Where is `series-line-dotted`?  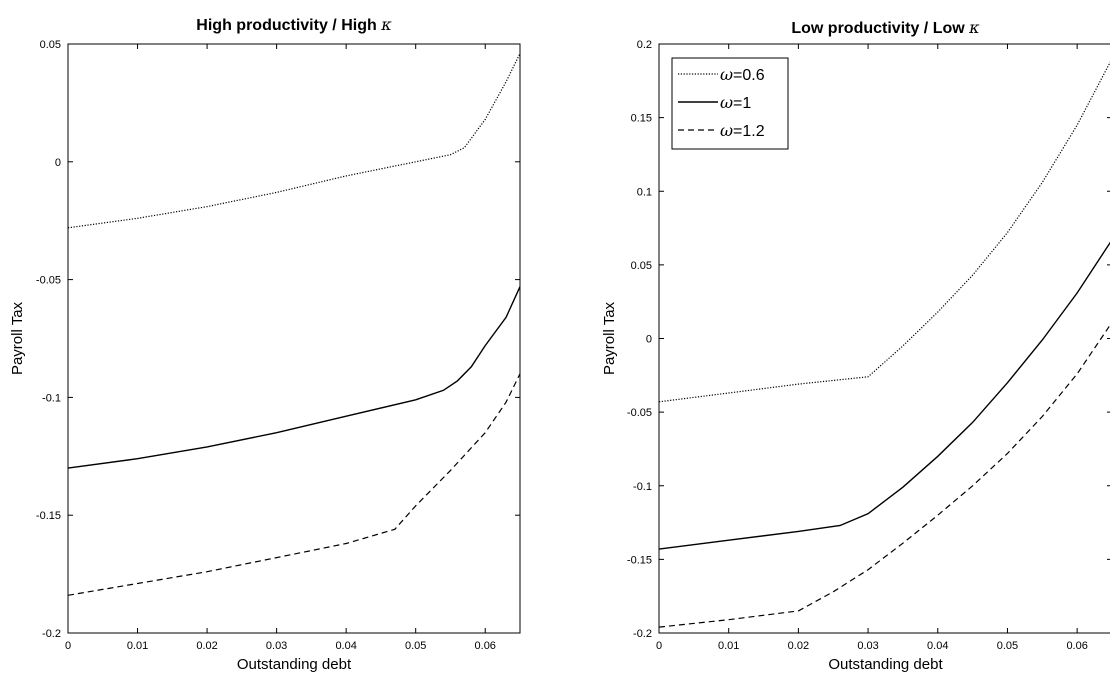
series-line-dotted is located at coordinates (294, 141).